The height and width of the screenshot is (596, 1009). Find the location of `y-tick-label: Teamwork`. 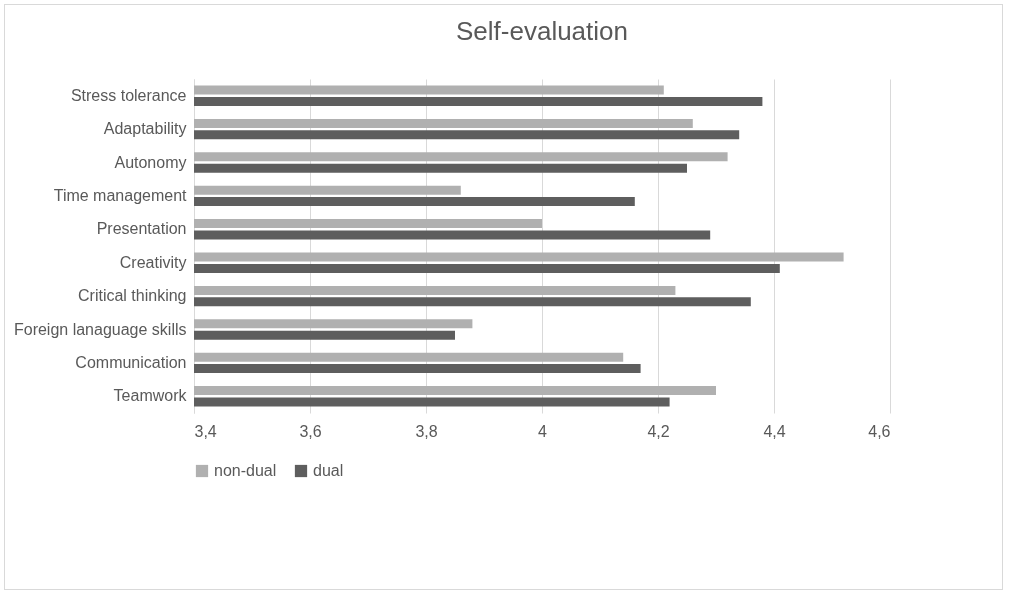

y-tick-label: Teamwork is located at coordinates (150, 396).